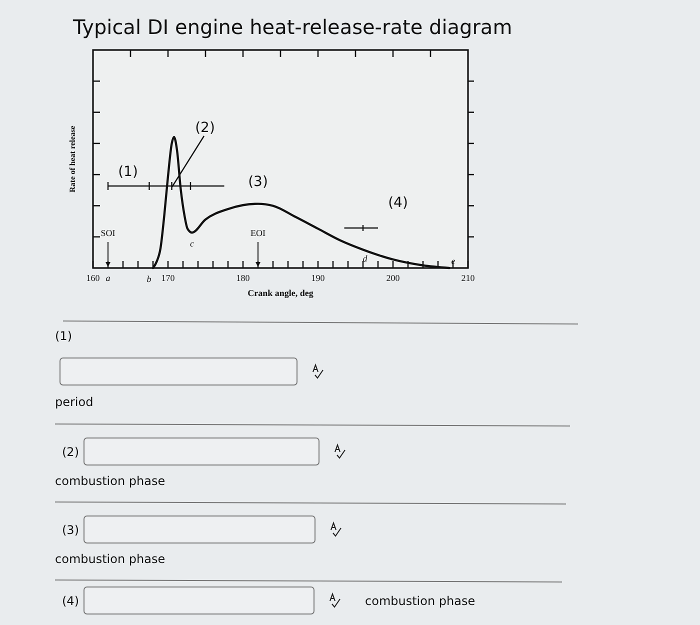  Describe the element at coordinates (168, 278) in the screenshot. I see `x-tick-label: 170` at that location.